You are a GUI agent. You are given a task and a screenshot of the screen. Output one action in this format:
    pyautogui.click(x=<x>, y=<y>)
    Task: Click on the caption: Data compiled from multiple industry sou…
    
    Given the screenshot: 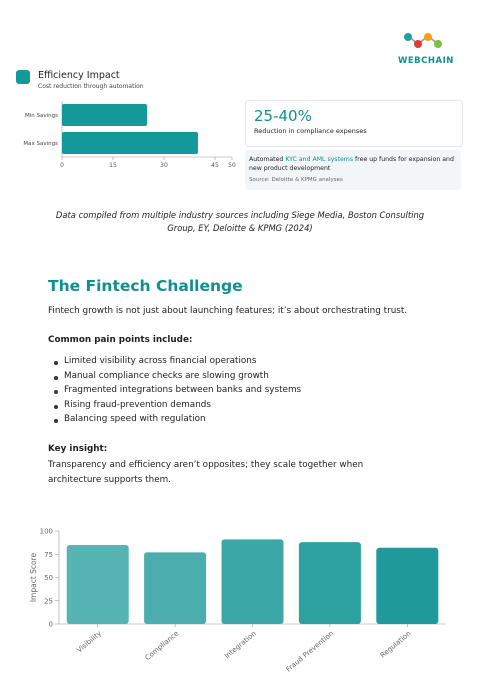 What is the action you would take?
    pyautogui.click(x=240, y=221)
    